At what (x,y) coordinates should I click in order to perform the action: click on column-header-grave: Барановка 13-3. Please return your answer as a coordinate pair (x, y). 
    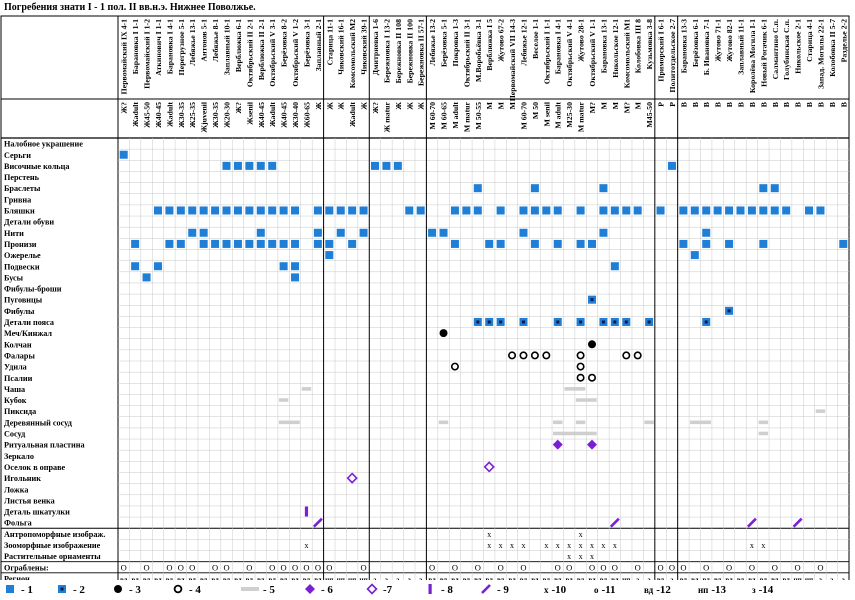
    Looking at the image, I should click on (683, 46).